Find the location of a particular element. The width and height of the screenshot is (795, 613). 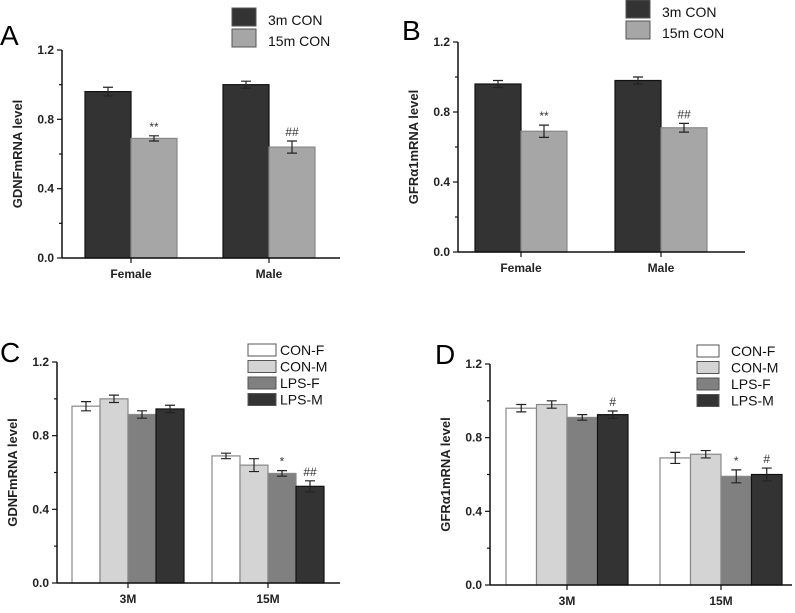

panel-label: D is located at coordinates (445, 354).